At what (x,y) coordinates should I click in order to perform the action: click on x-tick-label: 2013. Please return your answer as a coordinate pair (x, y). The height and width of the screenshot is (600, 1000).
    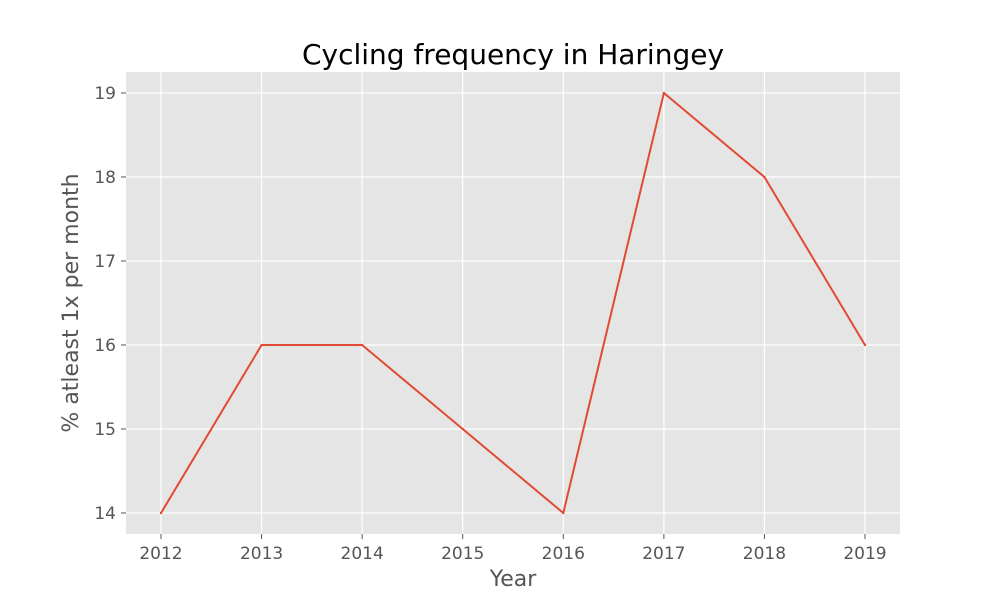
    Looking at the image, I should click on (261, 554).